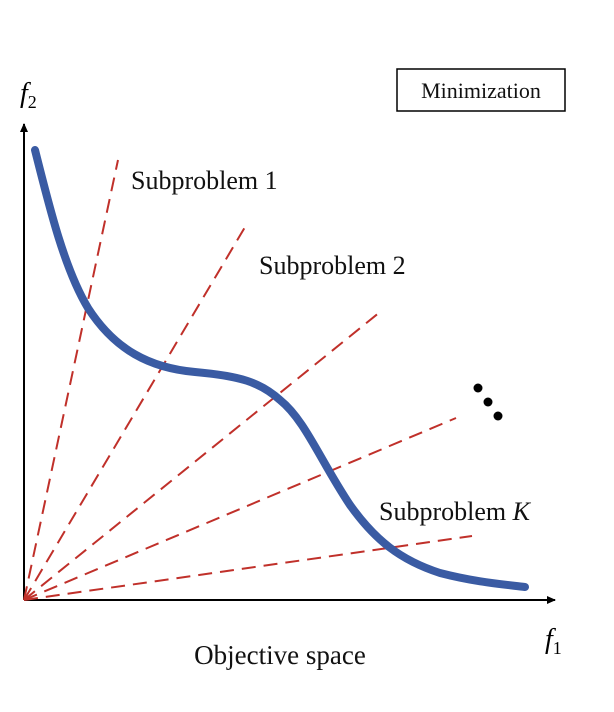 The image size is (614, 712). What do you see at coordinates (553, 641) in the screenshot?
I see `x-axis-label: f1` at bounding box center [553, 641].